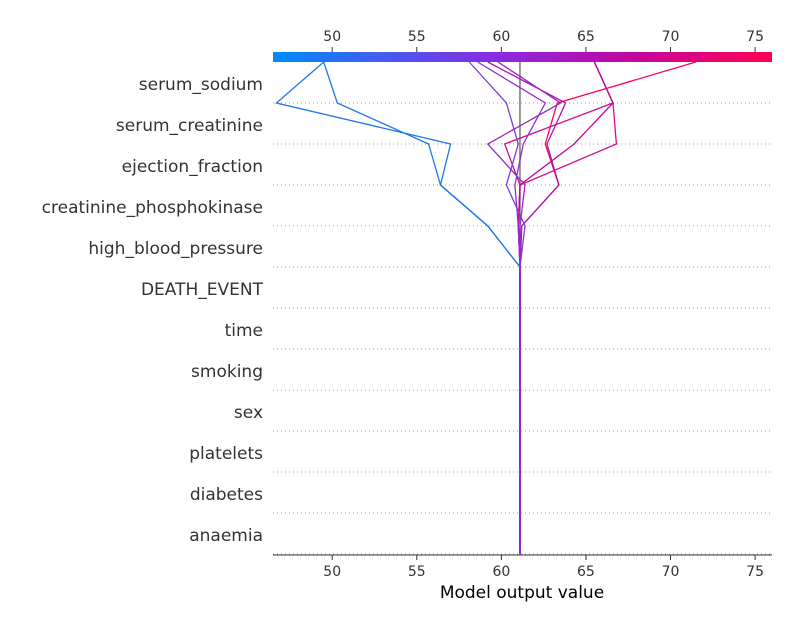 This screenshot has width=800, height=630. Describe the element at coordinates (332, 572) in the screenshot. I see `bottom-tick-label: 50` at that location.